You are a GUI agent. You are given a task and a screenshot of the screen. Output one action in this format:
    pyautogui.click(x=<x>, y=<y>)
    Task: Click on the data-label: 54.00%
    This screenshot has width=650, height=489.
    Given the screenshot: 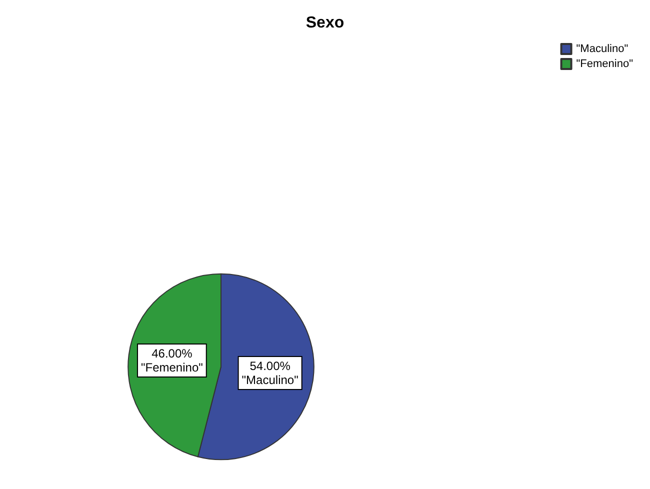 What is the action you would take?
    pyautogui.click(x=270, y=365)
    